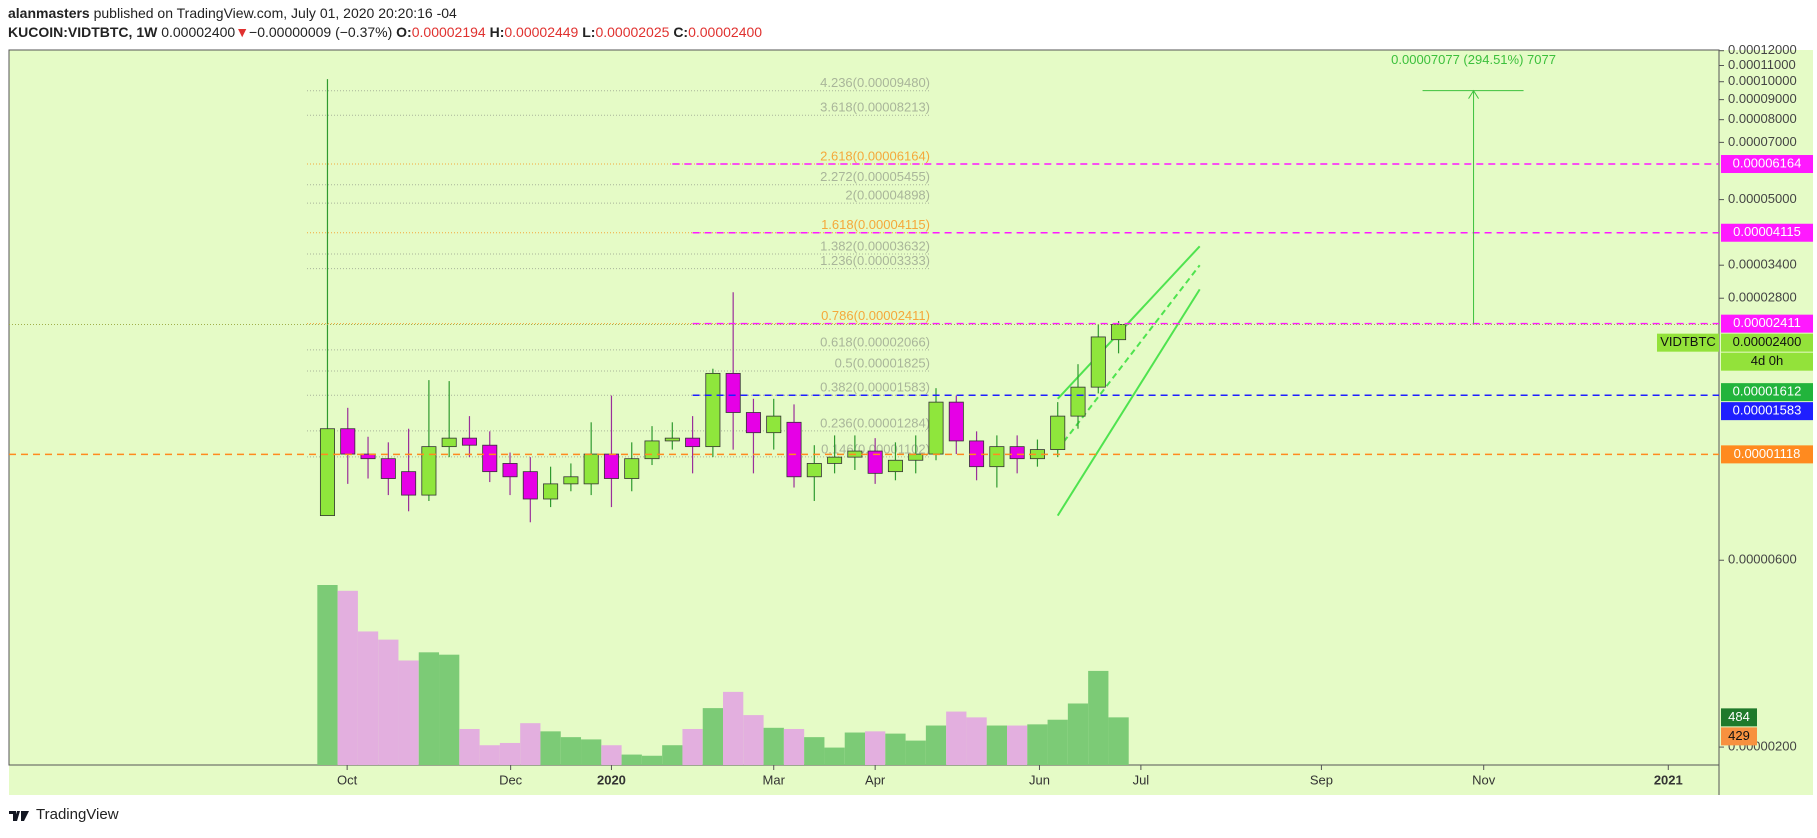 This screenshot has height=838, width=1817. I want to click on level-label: 0.00002411, so click(1767, 322).